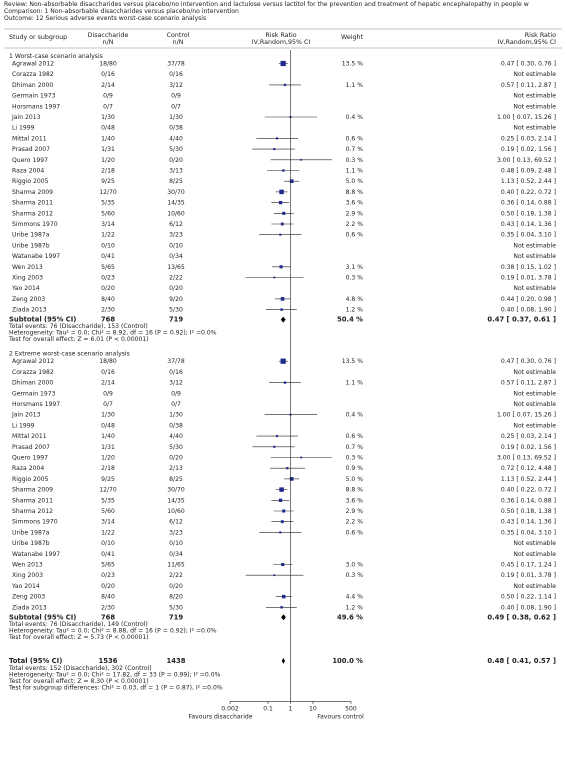 The width and height of the screenshot is (566, 779). Describe the element at coordinates (108, 288) in the screenshot. I see `treatment-events: 0/20` at that location.